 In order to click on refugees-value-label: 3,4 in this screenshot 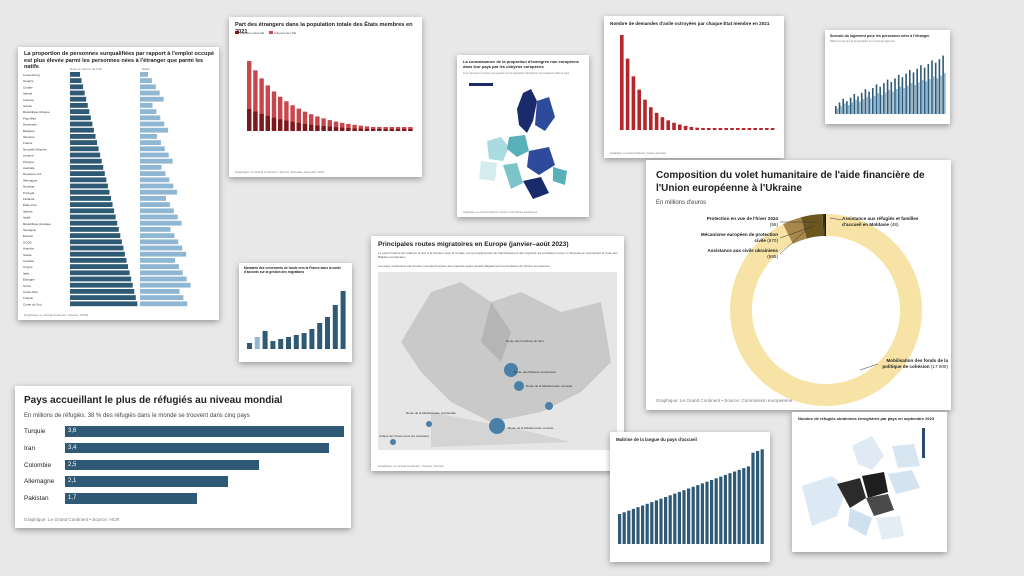, I will do `click(72, 447)`.